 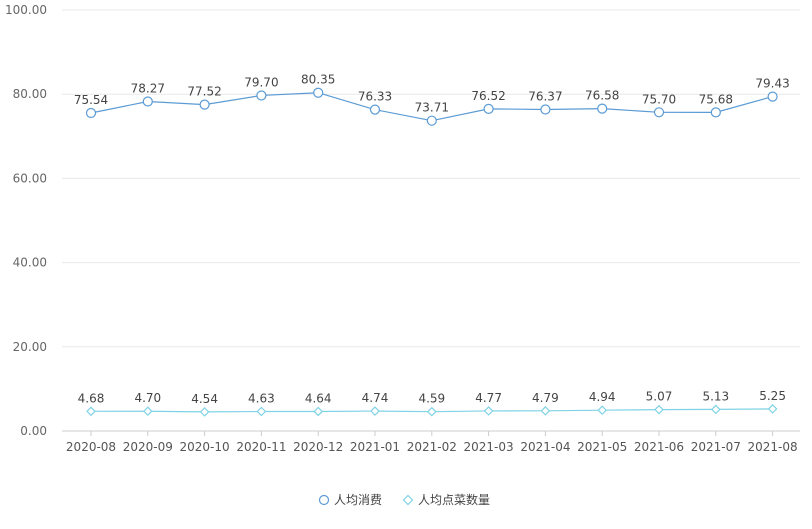 I want to click on data-label: 76.52, so click(x=488, y=96).